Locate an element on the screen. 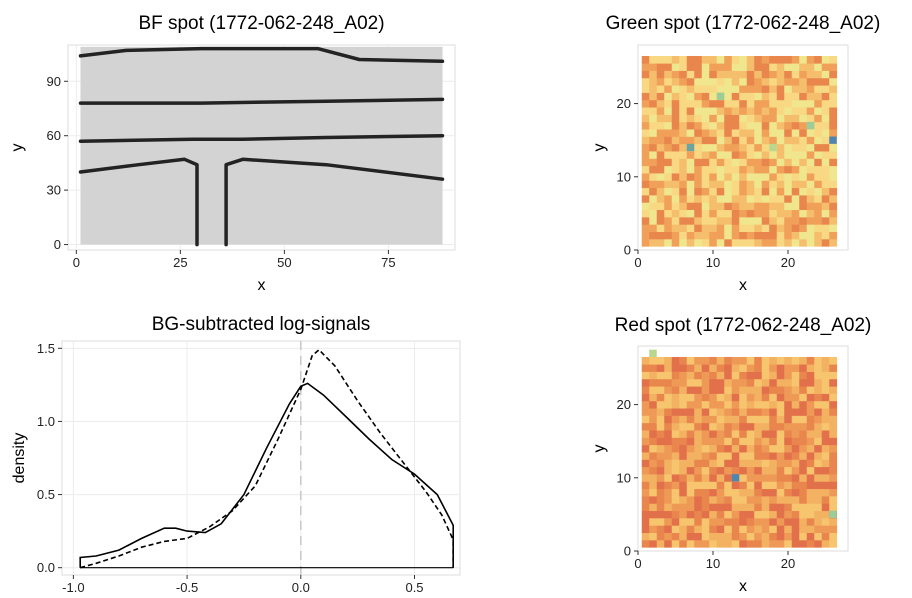 The height and width of the screenshot is (598, 912). x-axis-label: x is located at coordinates (743, 285).